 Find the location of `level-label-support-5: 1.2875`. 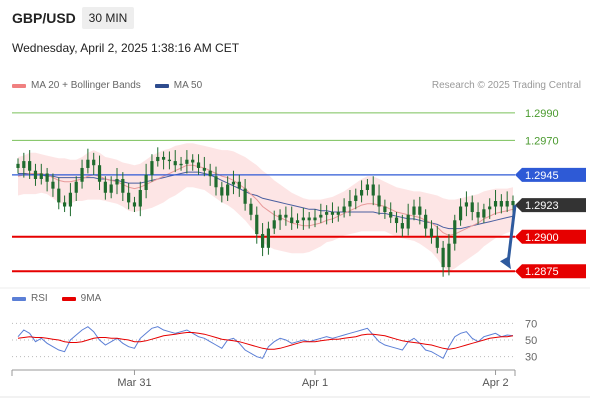

level-label-support-5: 1.2875 is located at coordinates (542, 272).